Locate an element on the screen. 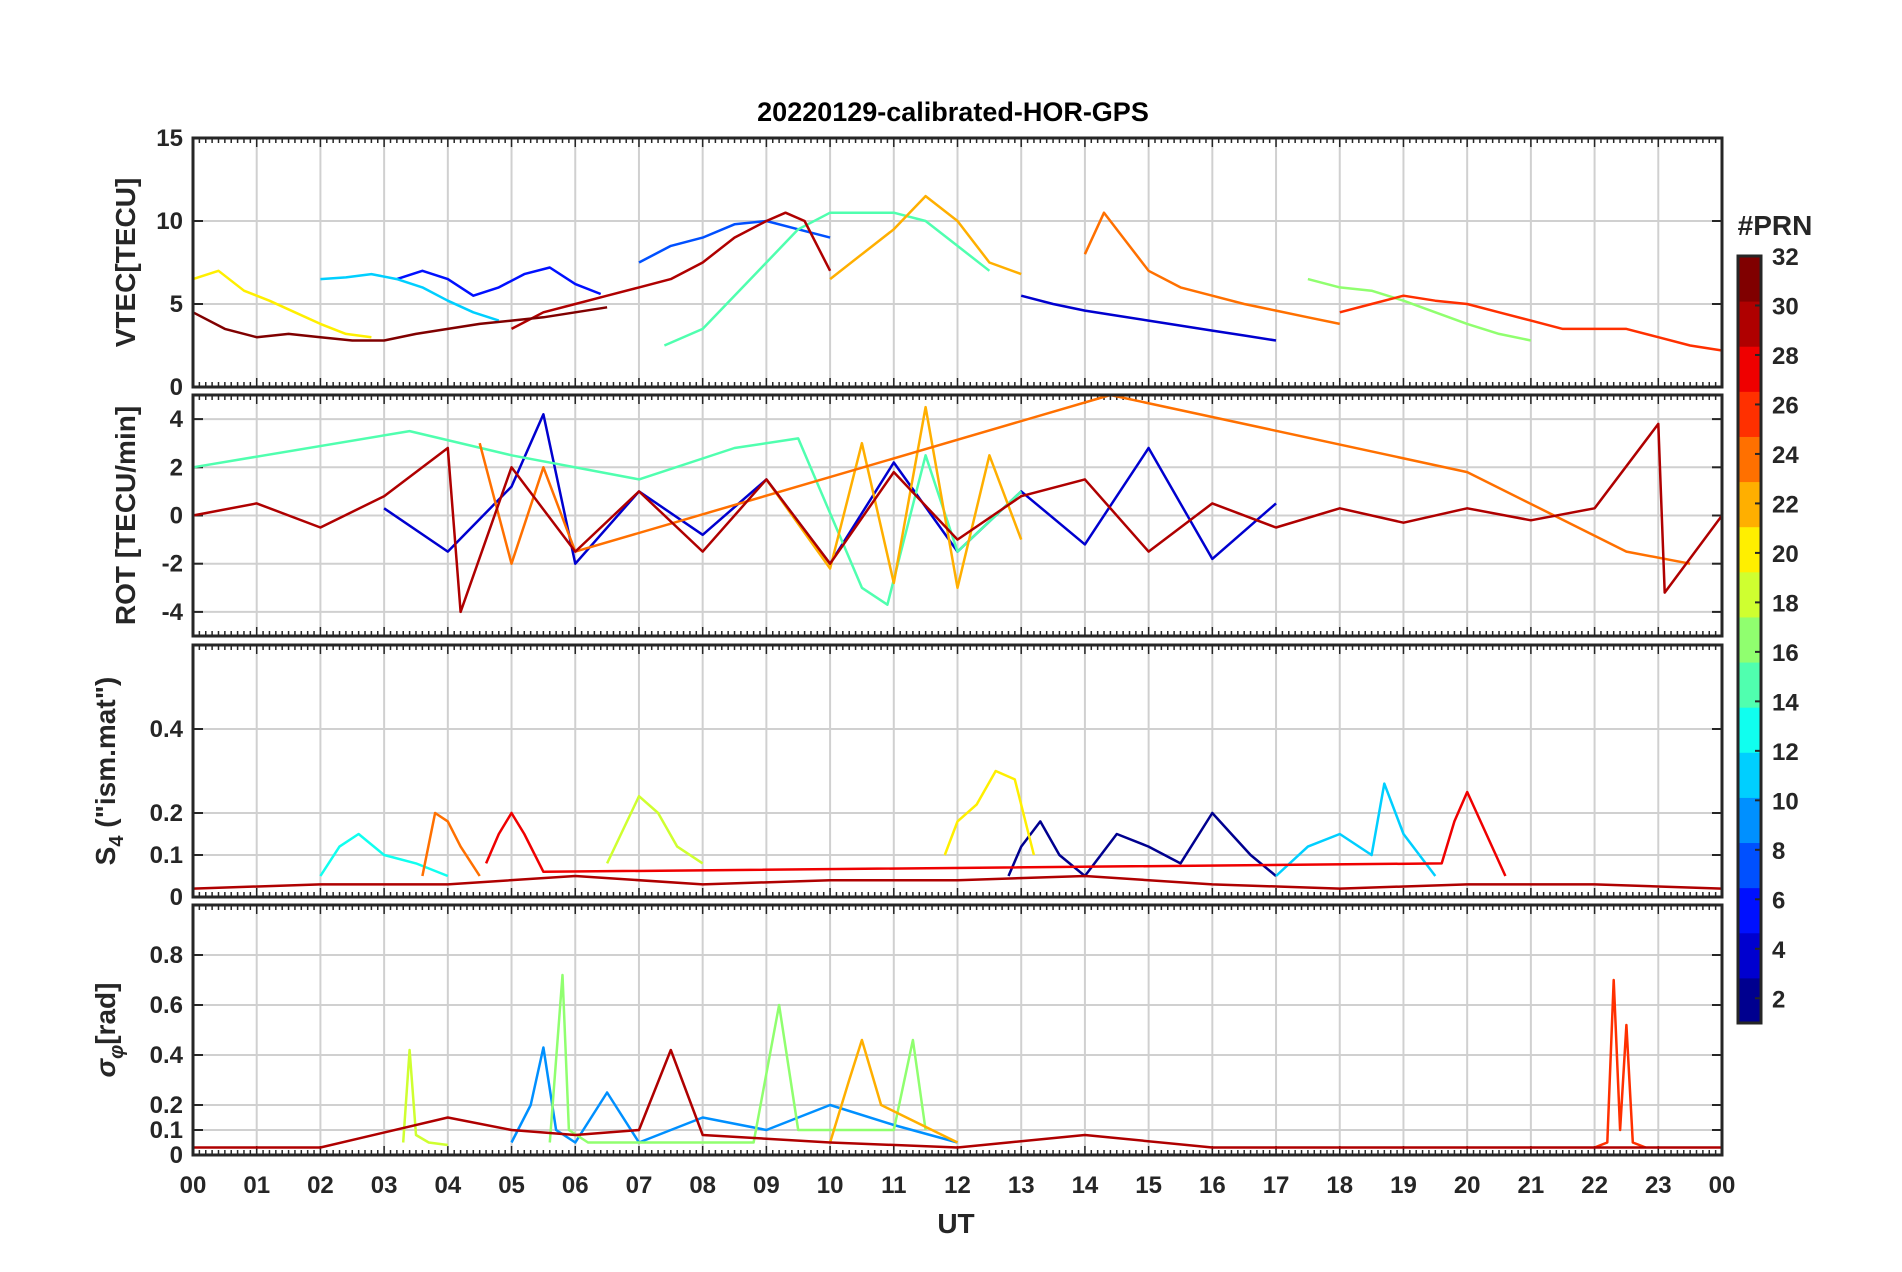 The width and height of the screenshot is (1902, 1272). colorbar-tick-label: 26 is located at coordinates (1785, 405).